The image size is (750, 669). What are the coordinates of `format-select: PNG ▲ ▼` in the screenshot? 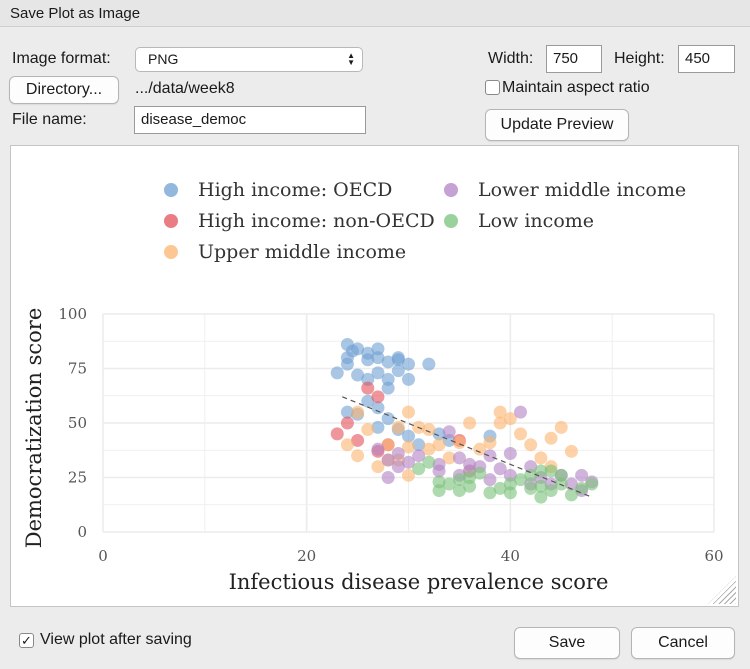 It's located at (249, 59).